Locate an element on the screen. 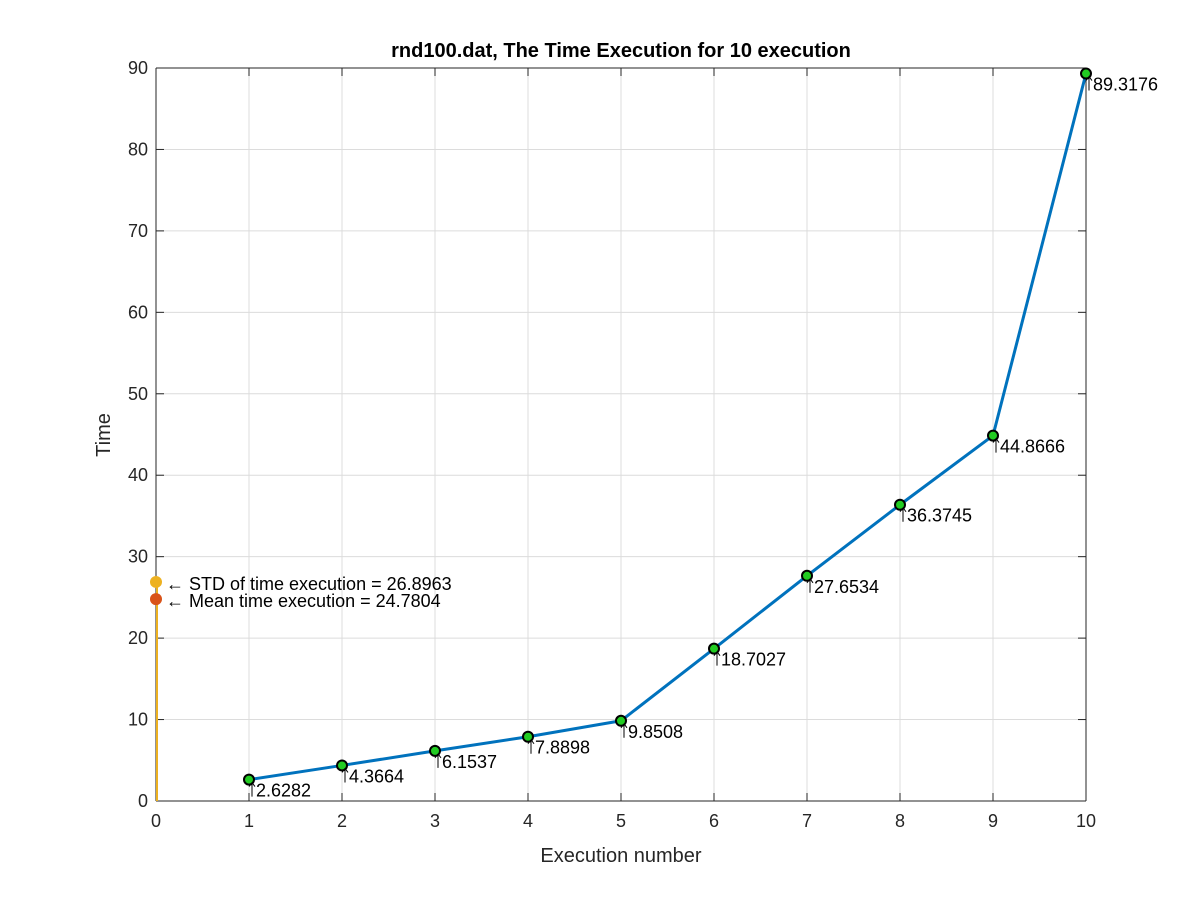 The image size is (1200, 900). std-label: ← STD of time execution = 26.8963 is located at coordinates (309, 584).